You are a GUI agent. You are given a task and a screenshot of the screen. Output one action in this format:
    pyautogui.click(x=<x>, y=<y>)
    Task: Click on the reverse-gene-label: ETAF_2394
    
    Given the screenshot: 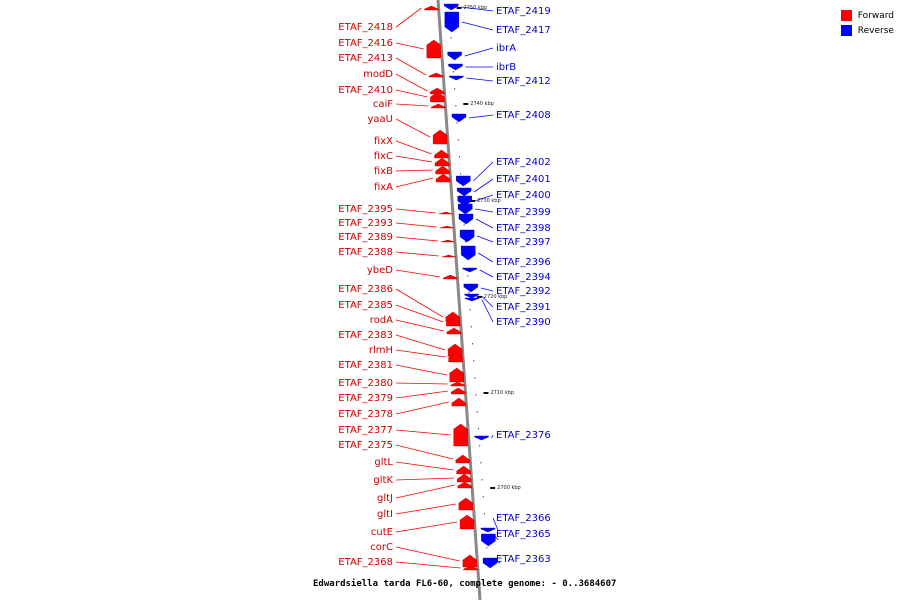 What is the action you would take?
    pyautogui.click(x=523, y=277)
    